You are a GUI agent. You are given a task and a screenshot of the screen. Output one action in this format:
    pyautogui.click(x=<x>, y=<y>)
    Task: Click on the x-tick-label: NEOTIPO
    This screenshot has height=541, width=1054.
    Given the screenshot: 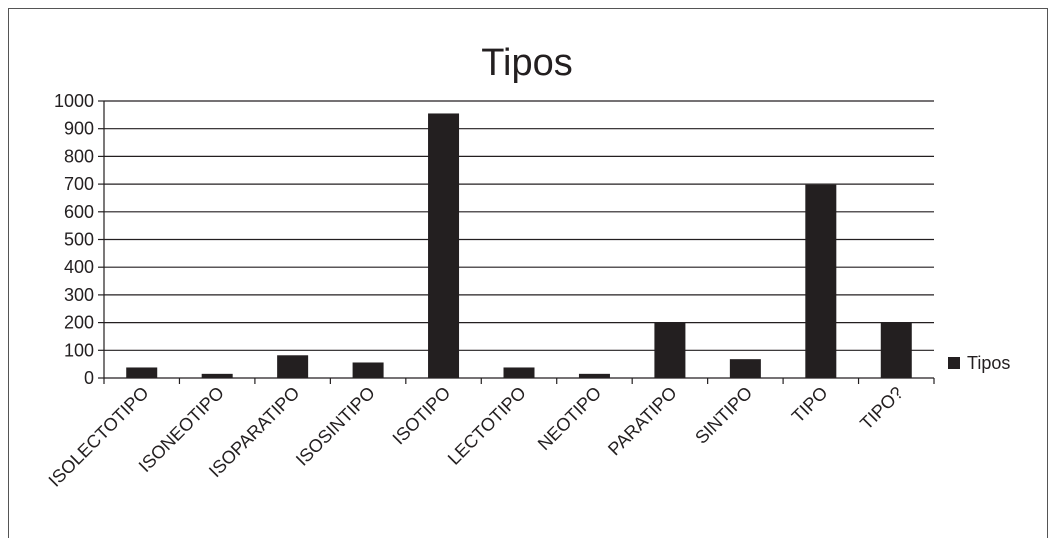 What is the action you would take?
    pyautogui.click(x=569, y=418)
    